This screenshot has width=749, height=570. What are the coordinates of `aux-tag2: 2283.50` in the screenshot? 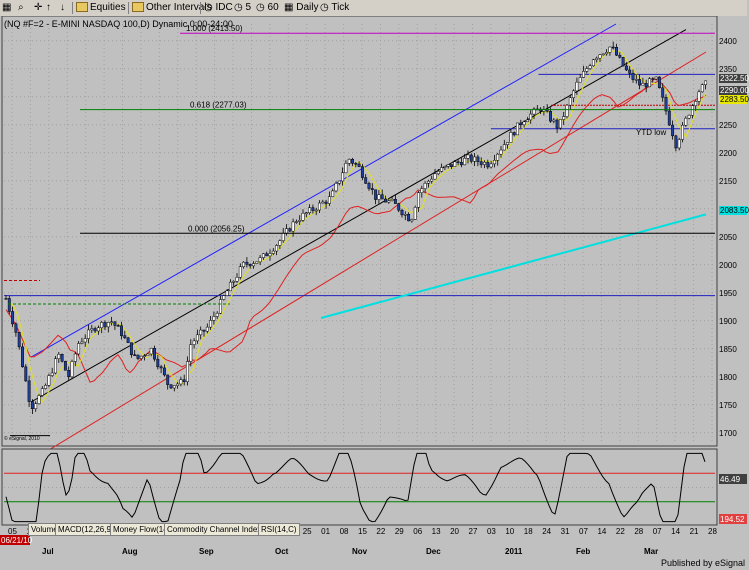 It's located at (734, 99).